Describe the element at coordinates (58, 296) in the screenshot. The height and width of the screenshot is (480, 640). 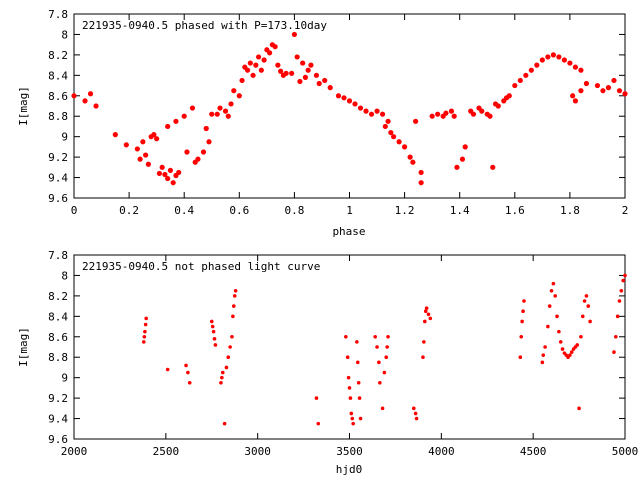
I see `y-tick-label: 8.2` at that location.